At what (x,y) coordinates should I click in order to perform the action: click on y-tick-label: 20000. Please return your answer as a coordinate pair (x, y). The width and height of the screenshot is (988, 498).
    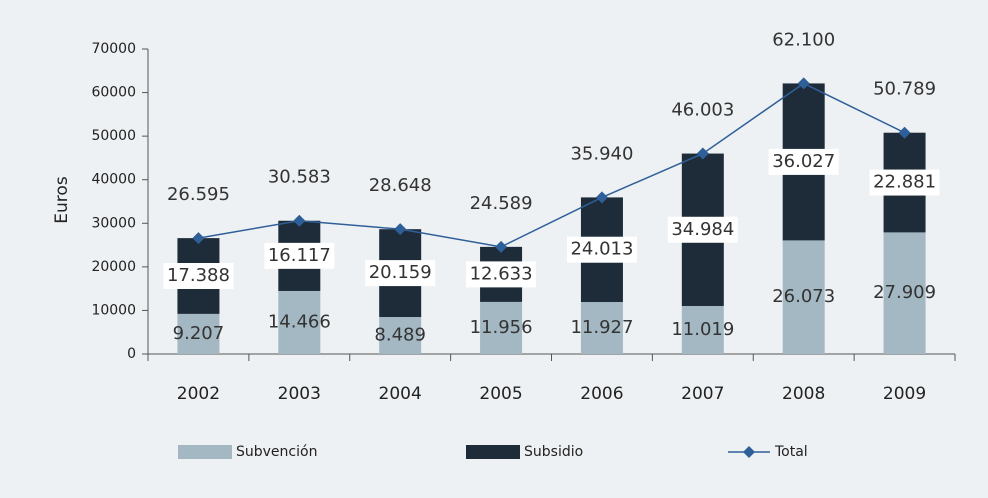
    Looking at the image, I should click on (113, 267).